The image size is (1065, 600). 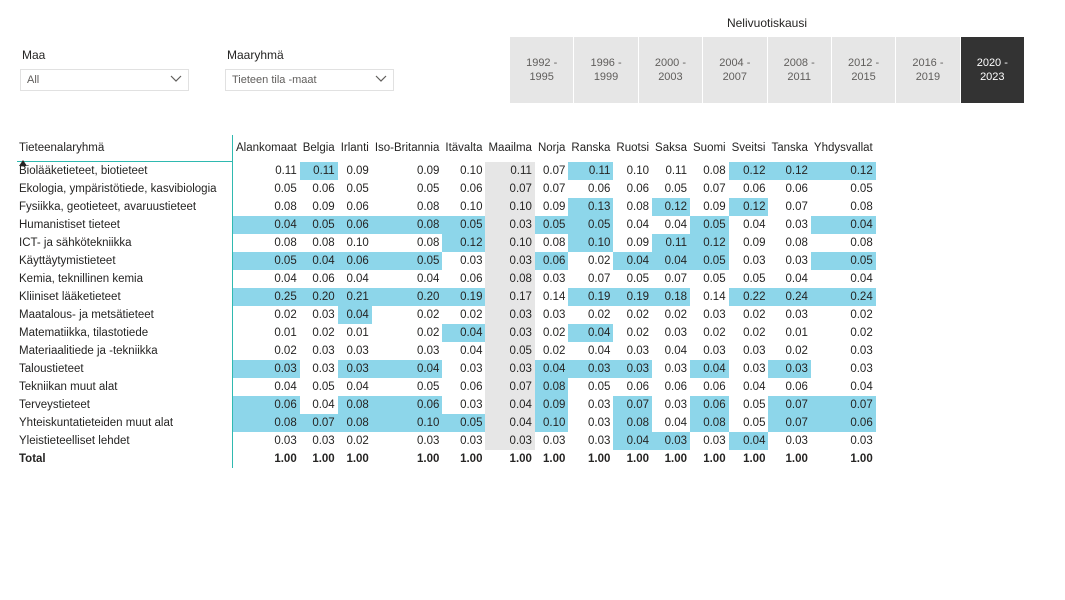 What do you see at coordinates (62, 148) in the screenshot?
I see `row-header-label: Tieteenalaryhmä` at bounding box center [62, 148].